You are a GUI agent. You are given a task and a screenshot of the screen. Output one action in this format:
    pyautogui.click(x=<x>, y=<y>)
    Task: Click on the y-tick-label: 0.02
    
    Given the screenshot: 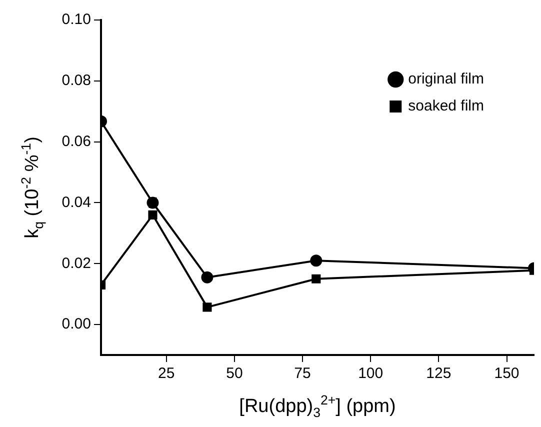 What is the action you would take?
    pyautogui.click(x=76, y=263)
    